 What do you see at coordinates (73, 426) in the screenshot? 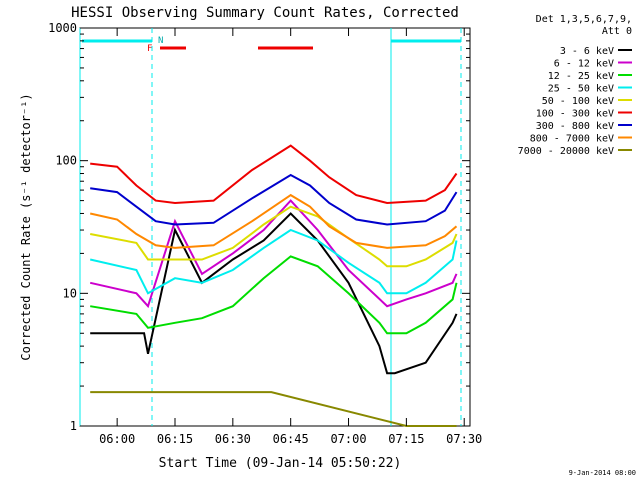
I see `y-tick-label-0: 1` at bounding box center [73, 426].